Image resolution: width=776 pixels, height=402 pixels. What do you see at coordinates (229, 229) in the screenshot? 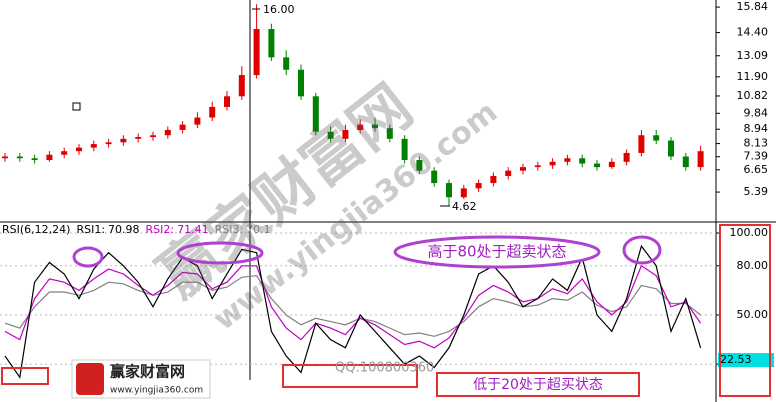
I see `legend-name: RSI3:` at bounding box center [229, 229].